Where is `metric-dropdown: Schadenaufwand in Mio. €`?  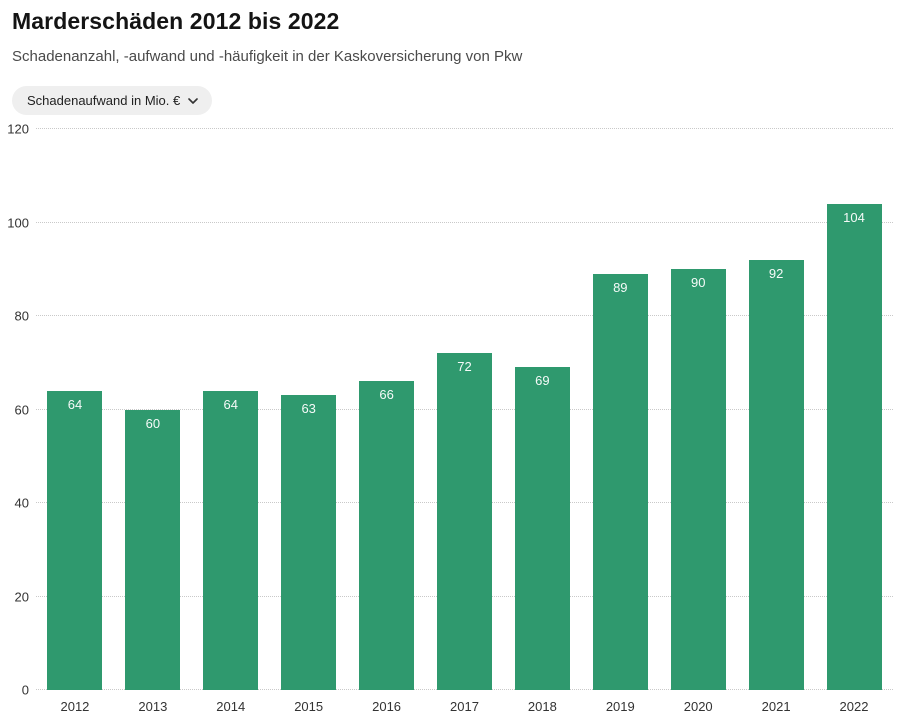
metric-dropdown: Schadenaufwand in Mio. € is located at coordinates (112, 100).